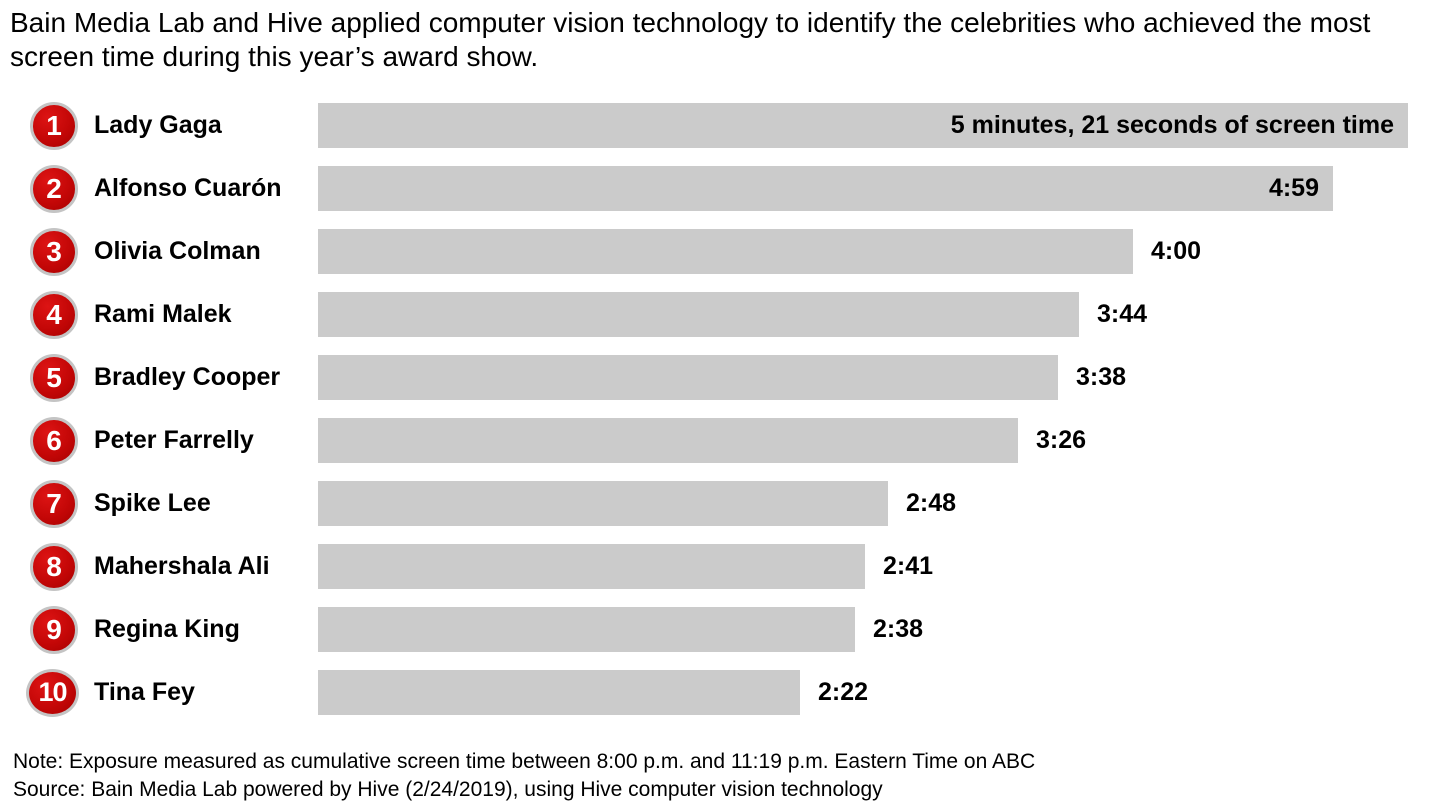  What do you see at coordinates (898, 629) in the screenshot?
I see `screen-time-label: 2:38` at bounding box center [898, 629].